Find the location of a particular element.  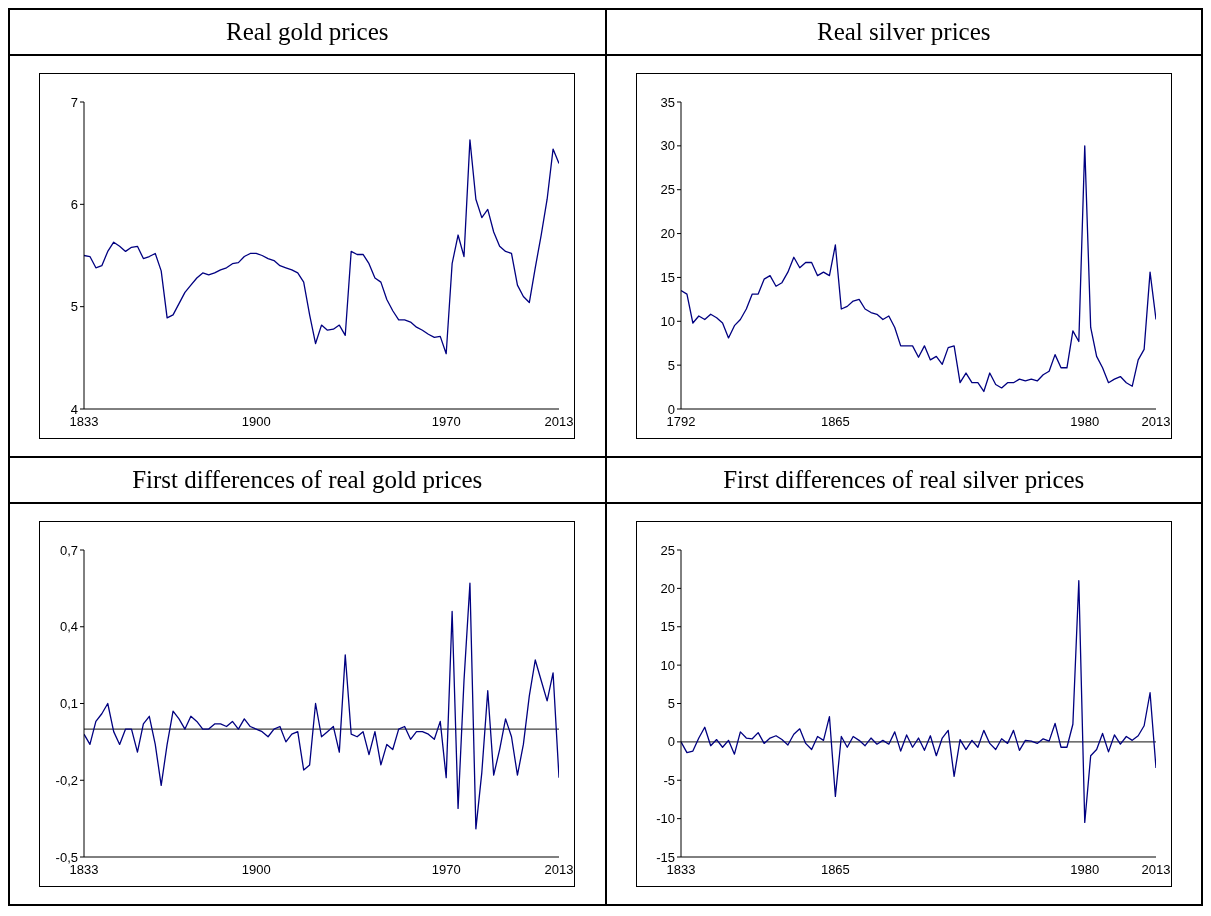

y-tick-label: 35 is located at coordinates (667, 102).